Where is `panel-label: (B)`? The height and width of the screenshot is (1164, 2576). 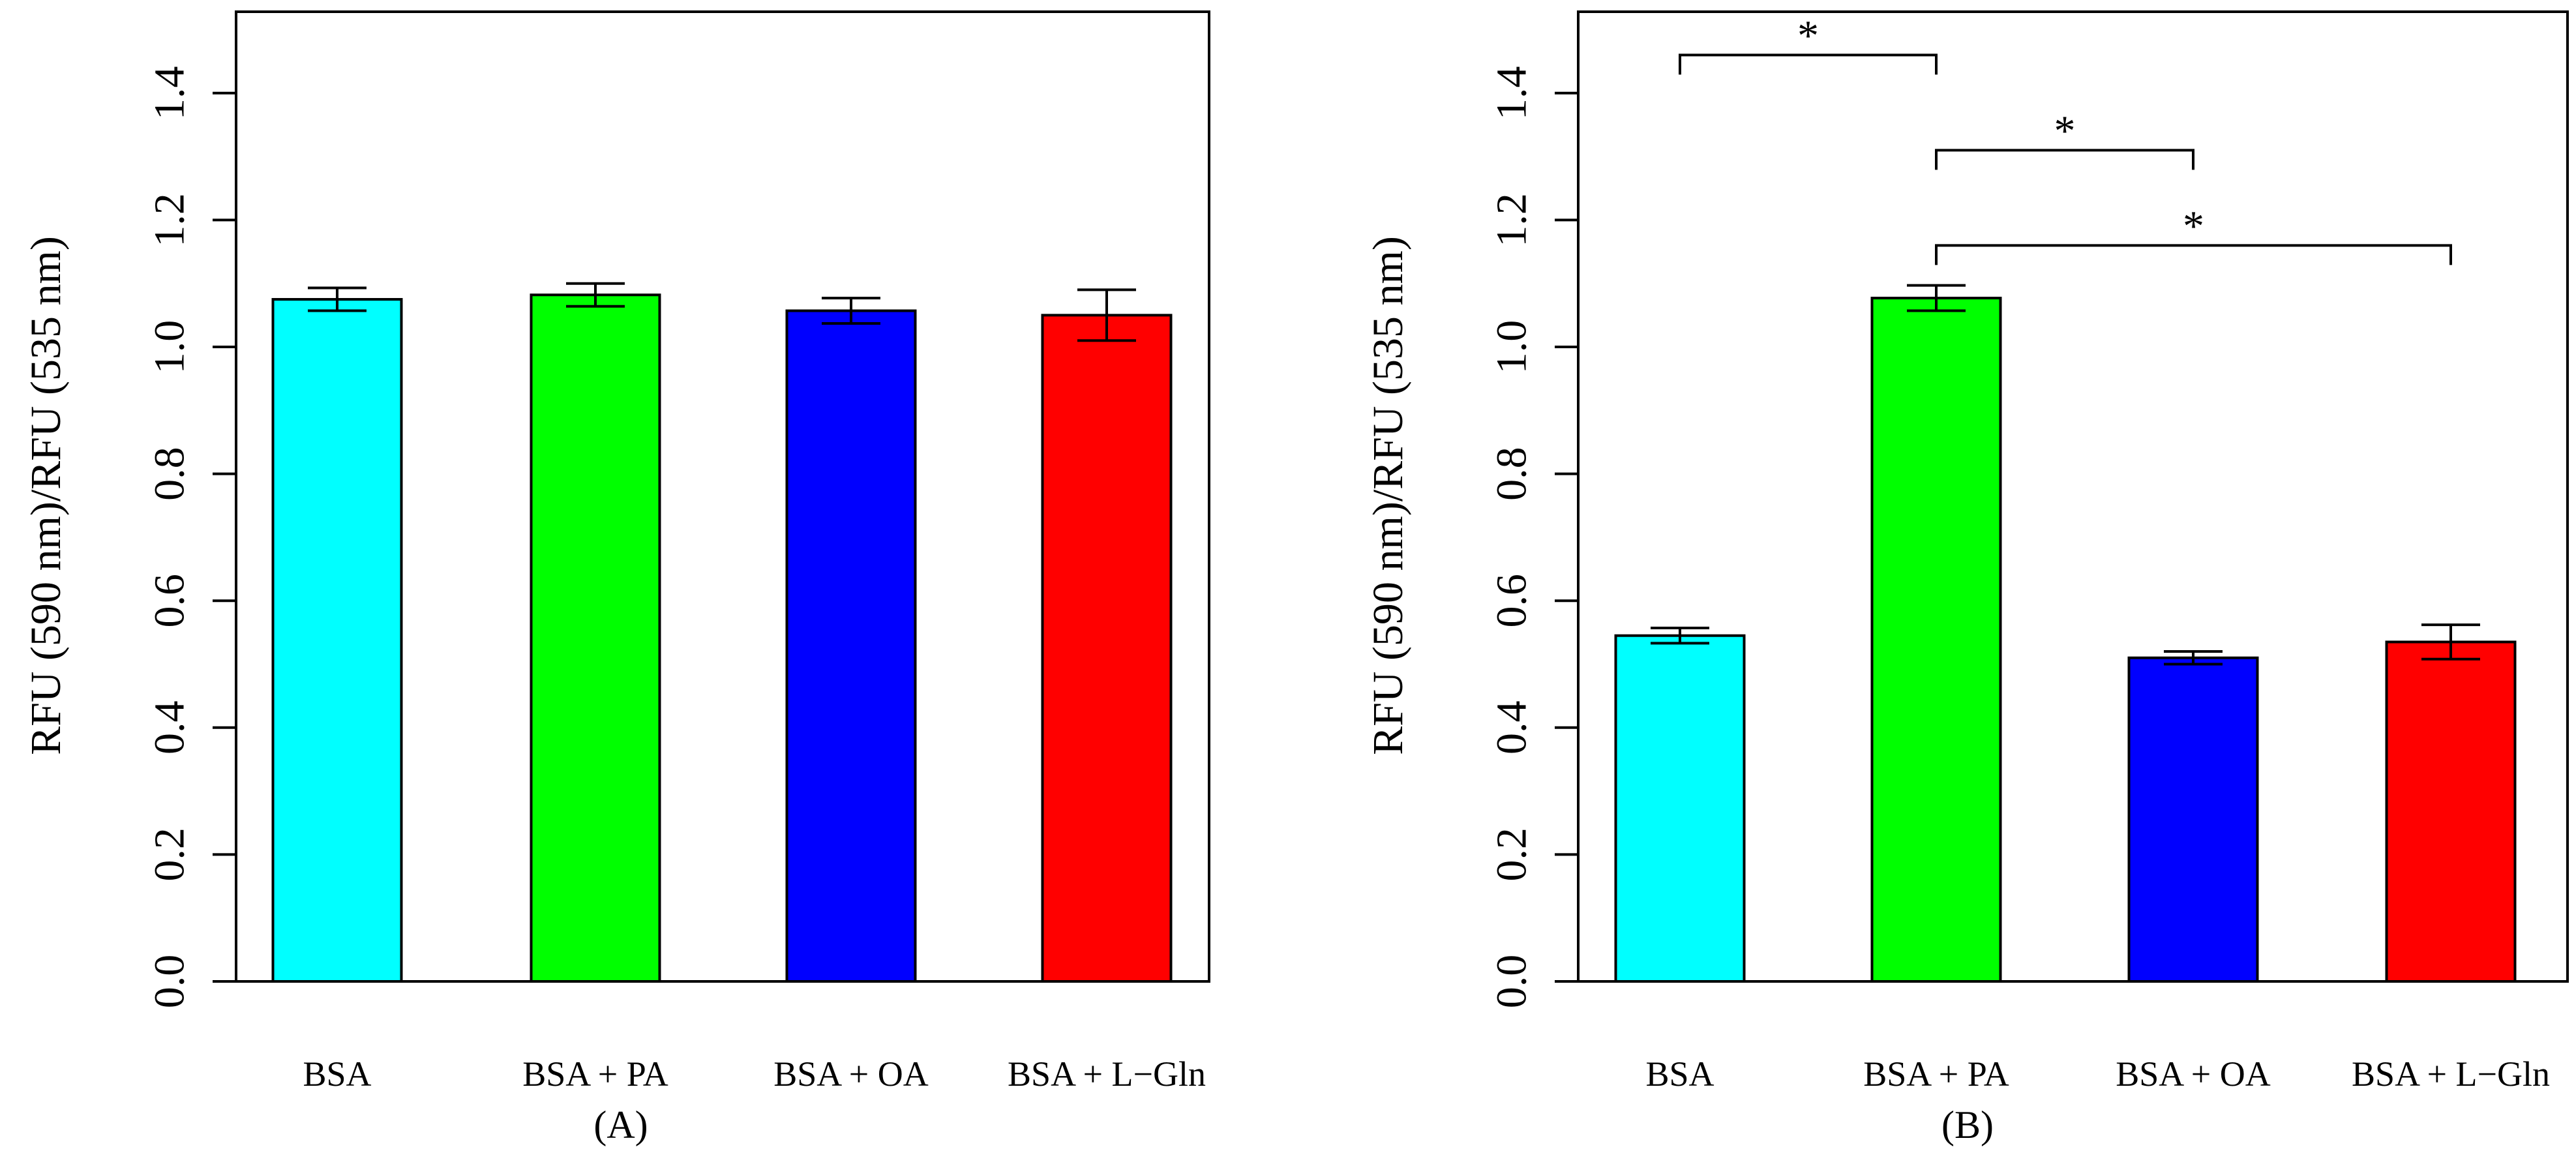
panel-label: (B) is located at coordinates (1967, 1124).